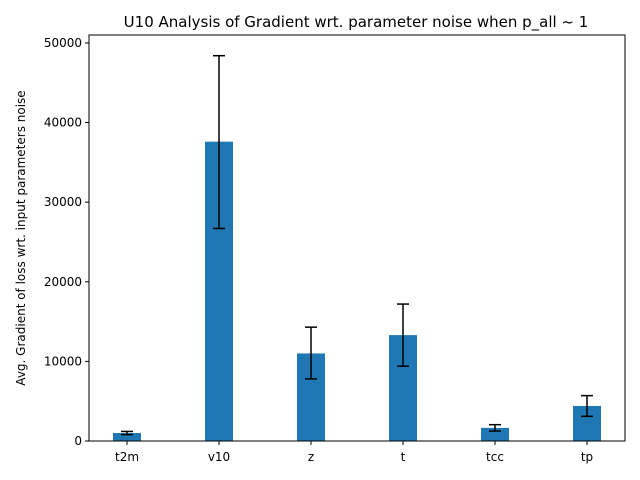 The height and width of the screenshot is (480, 640). What do you see at coordinates (495, 457) in the screenshot?
I see `x-tick-label-tcc: tcc` at bounding box center [495, 457].